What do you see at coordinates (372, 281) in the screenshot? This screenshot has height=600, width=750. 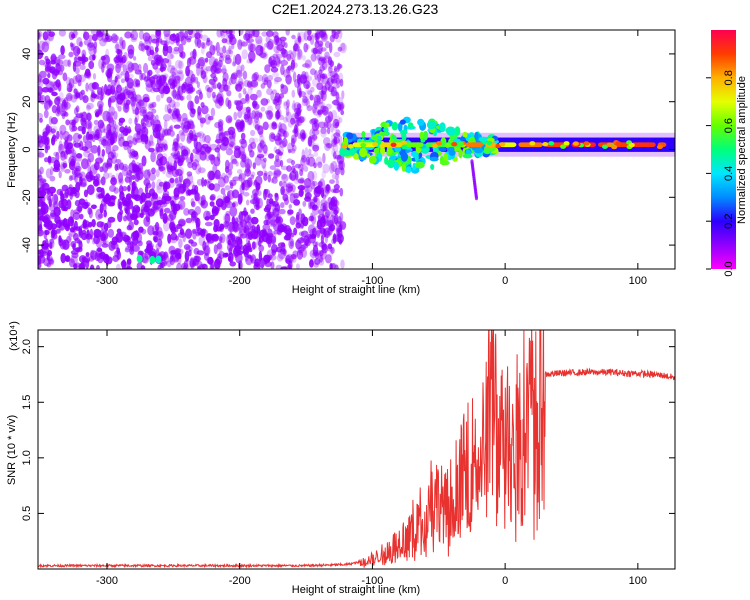 I see `x-tick-label: -100` at bounding box center [372, 281].